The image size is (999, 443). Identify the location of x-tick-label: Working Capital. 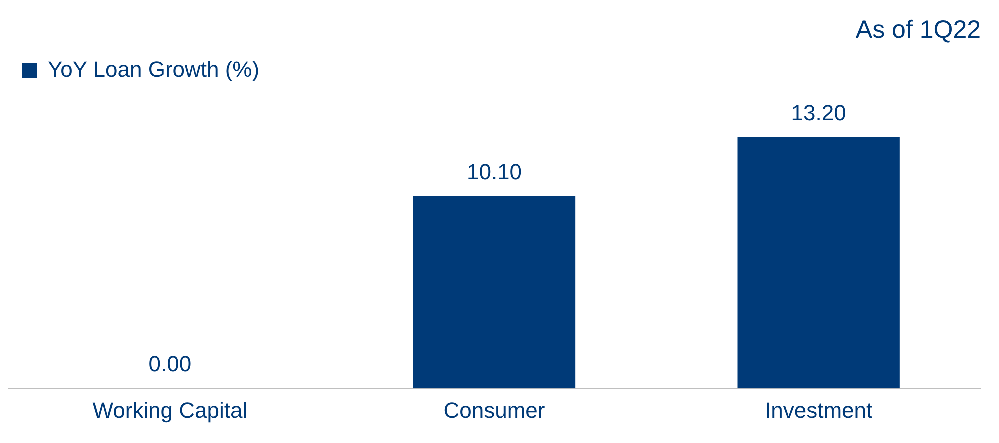
(170, 410).